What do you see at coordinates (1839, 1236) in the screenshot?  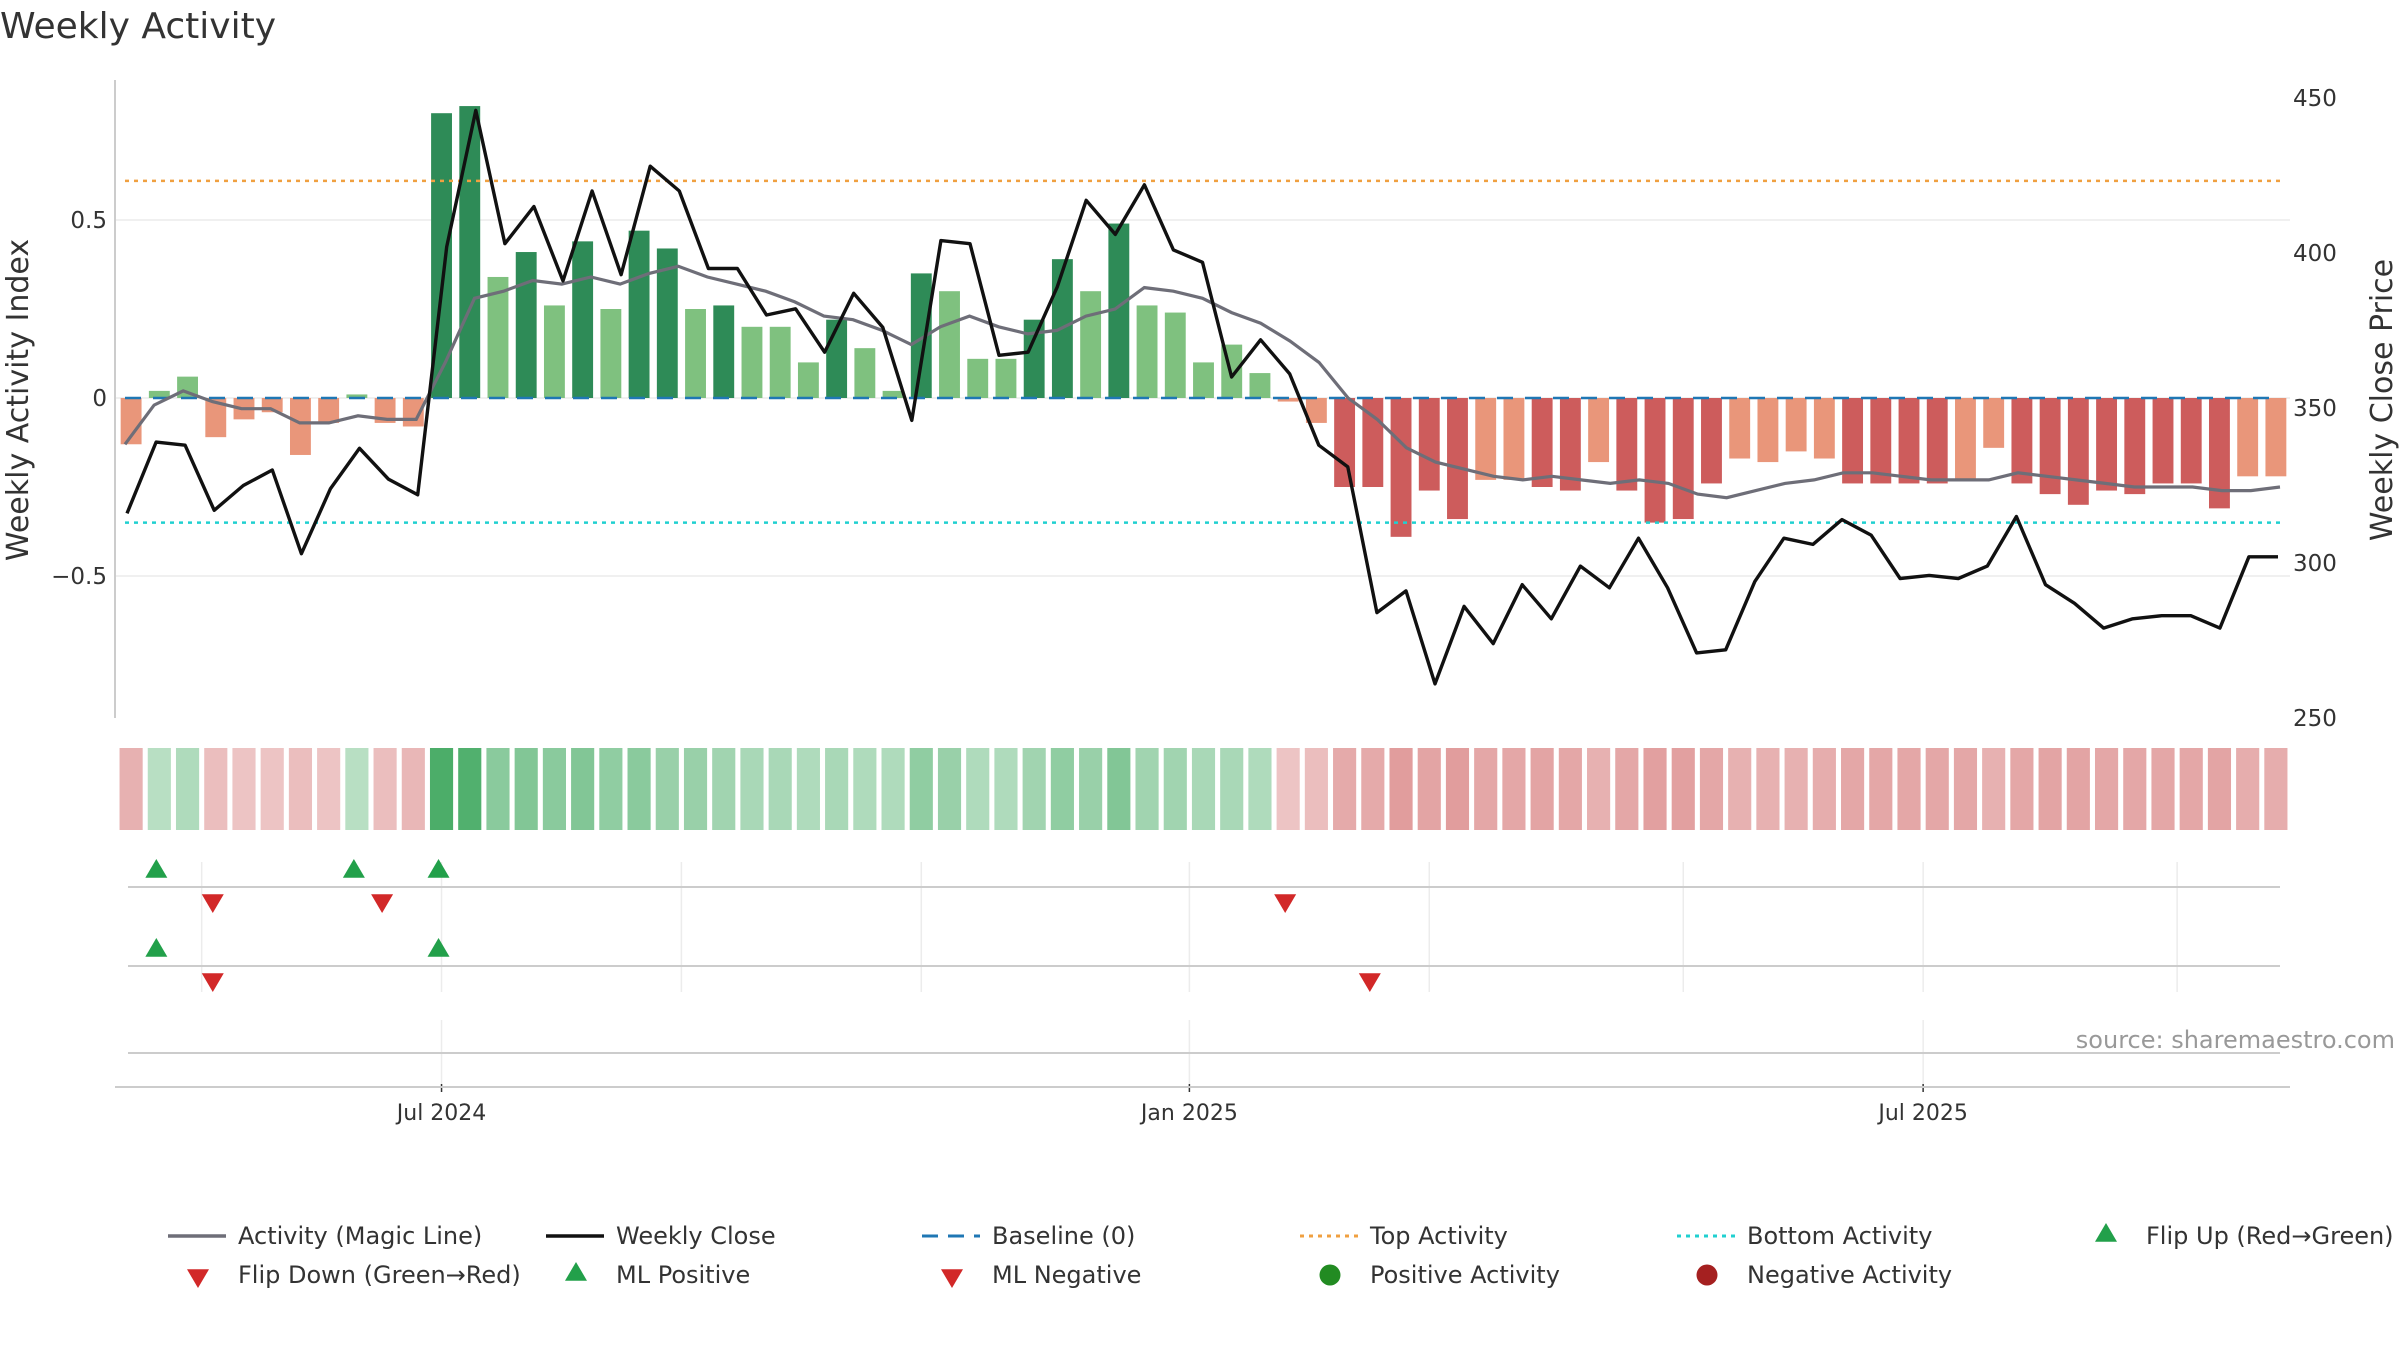 I see `legend-label: Bottom Activity` at bounding box center [1839, 1236].